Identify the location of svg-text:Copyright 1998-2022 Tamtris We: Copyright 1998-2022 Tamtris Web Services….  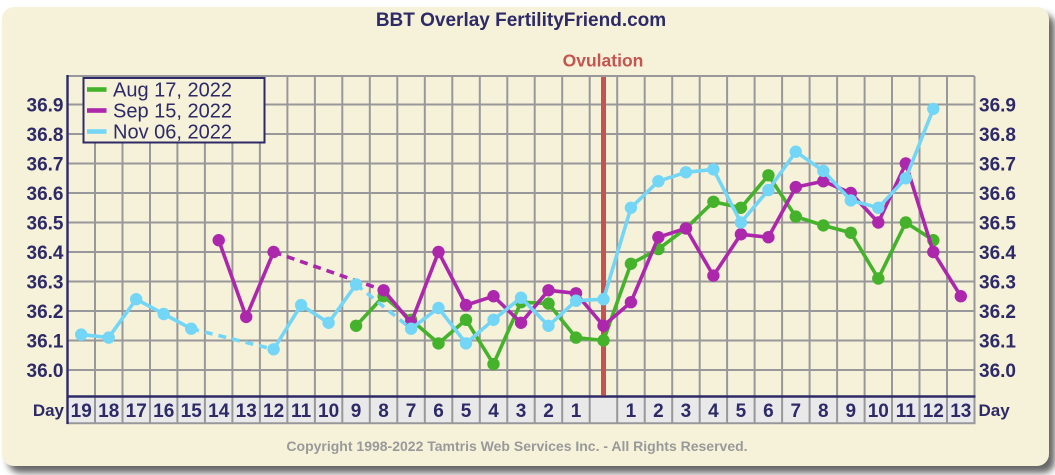
(516, 446).